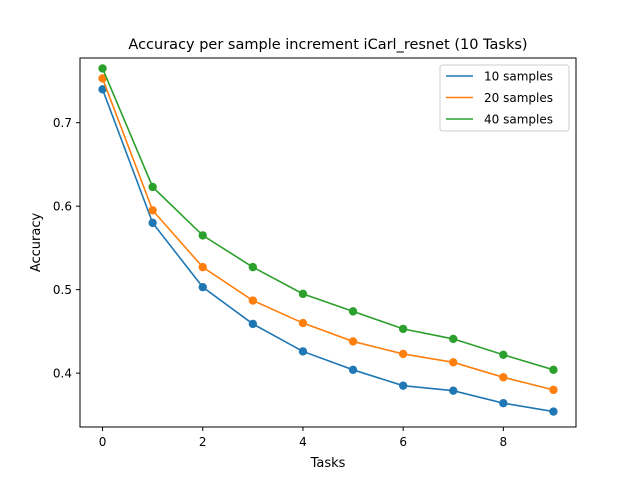 The image size is (640, 480). I want to click on y-tick-label: 0.7, so click(62, 123).